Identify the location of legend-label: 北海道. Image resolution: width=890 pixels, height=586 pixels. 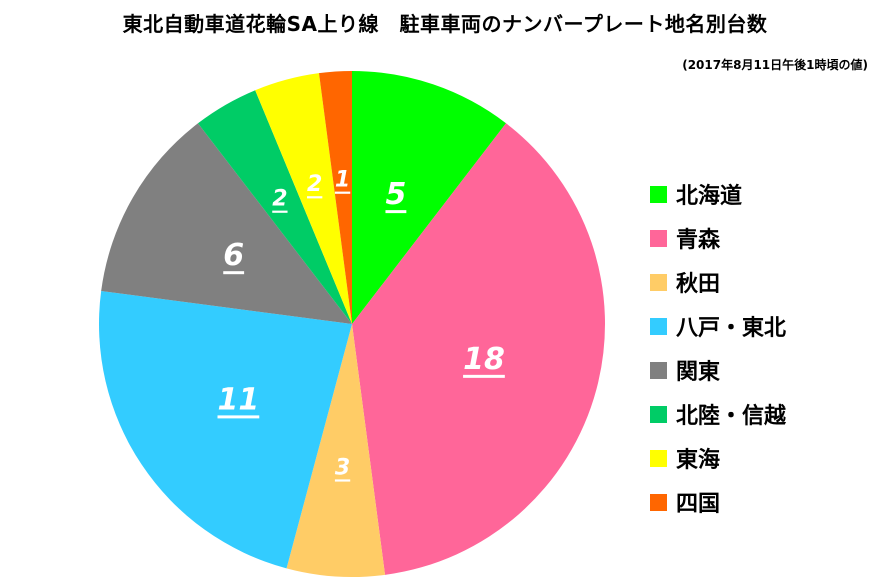
(709, 196).